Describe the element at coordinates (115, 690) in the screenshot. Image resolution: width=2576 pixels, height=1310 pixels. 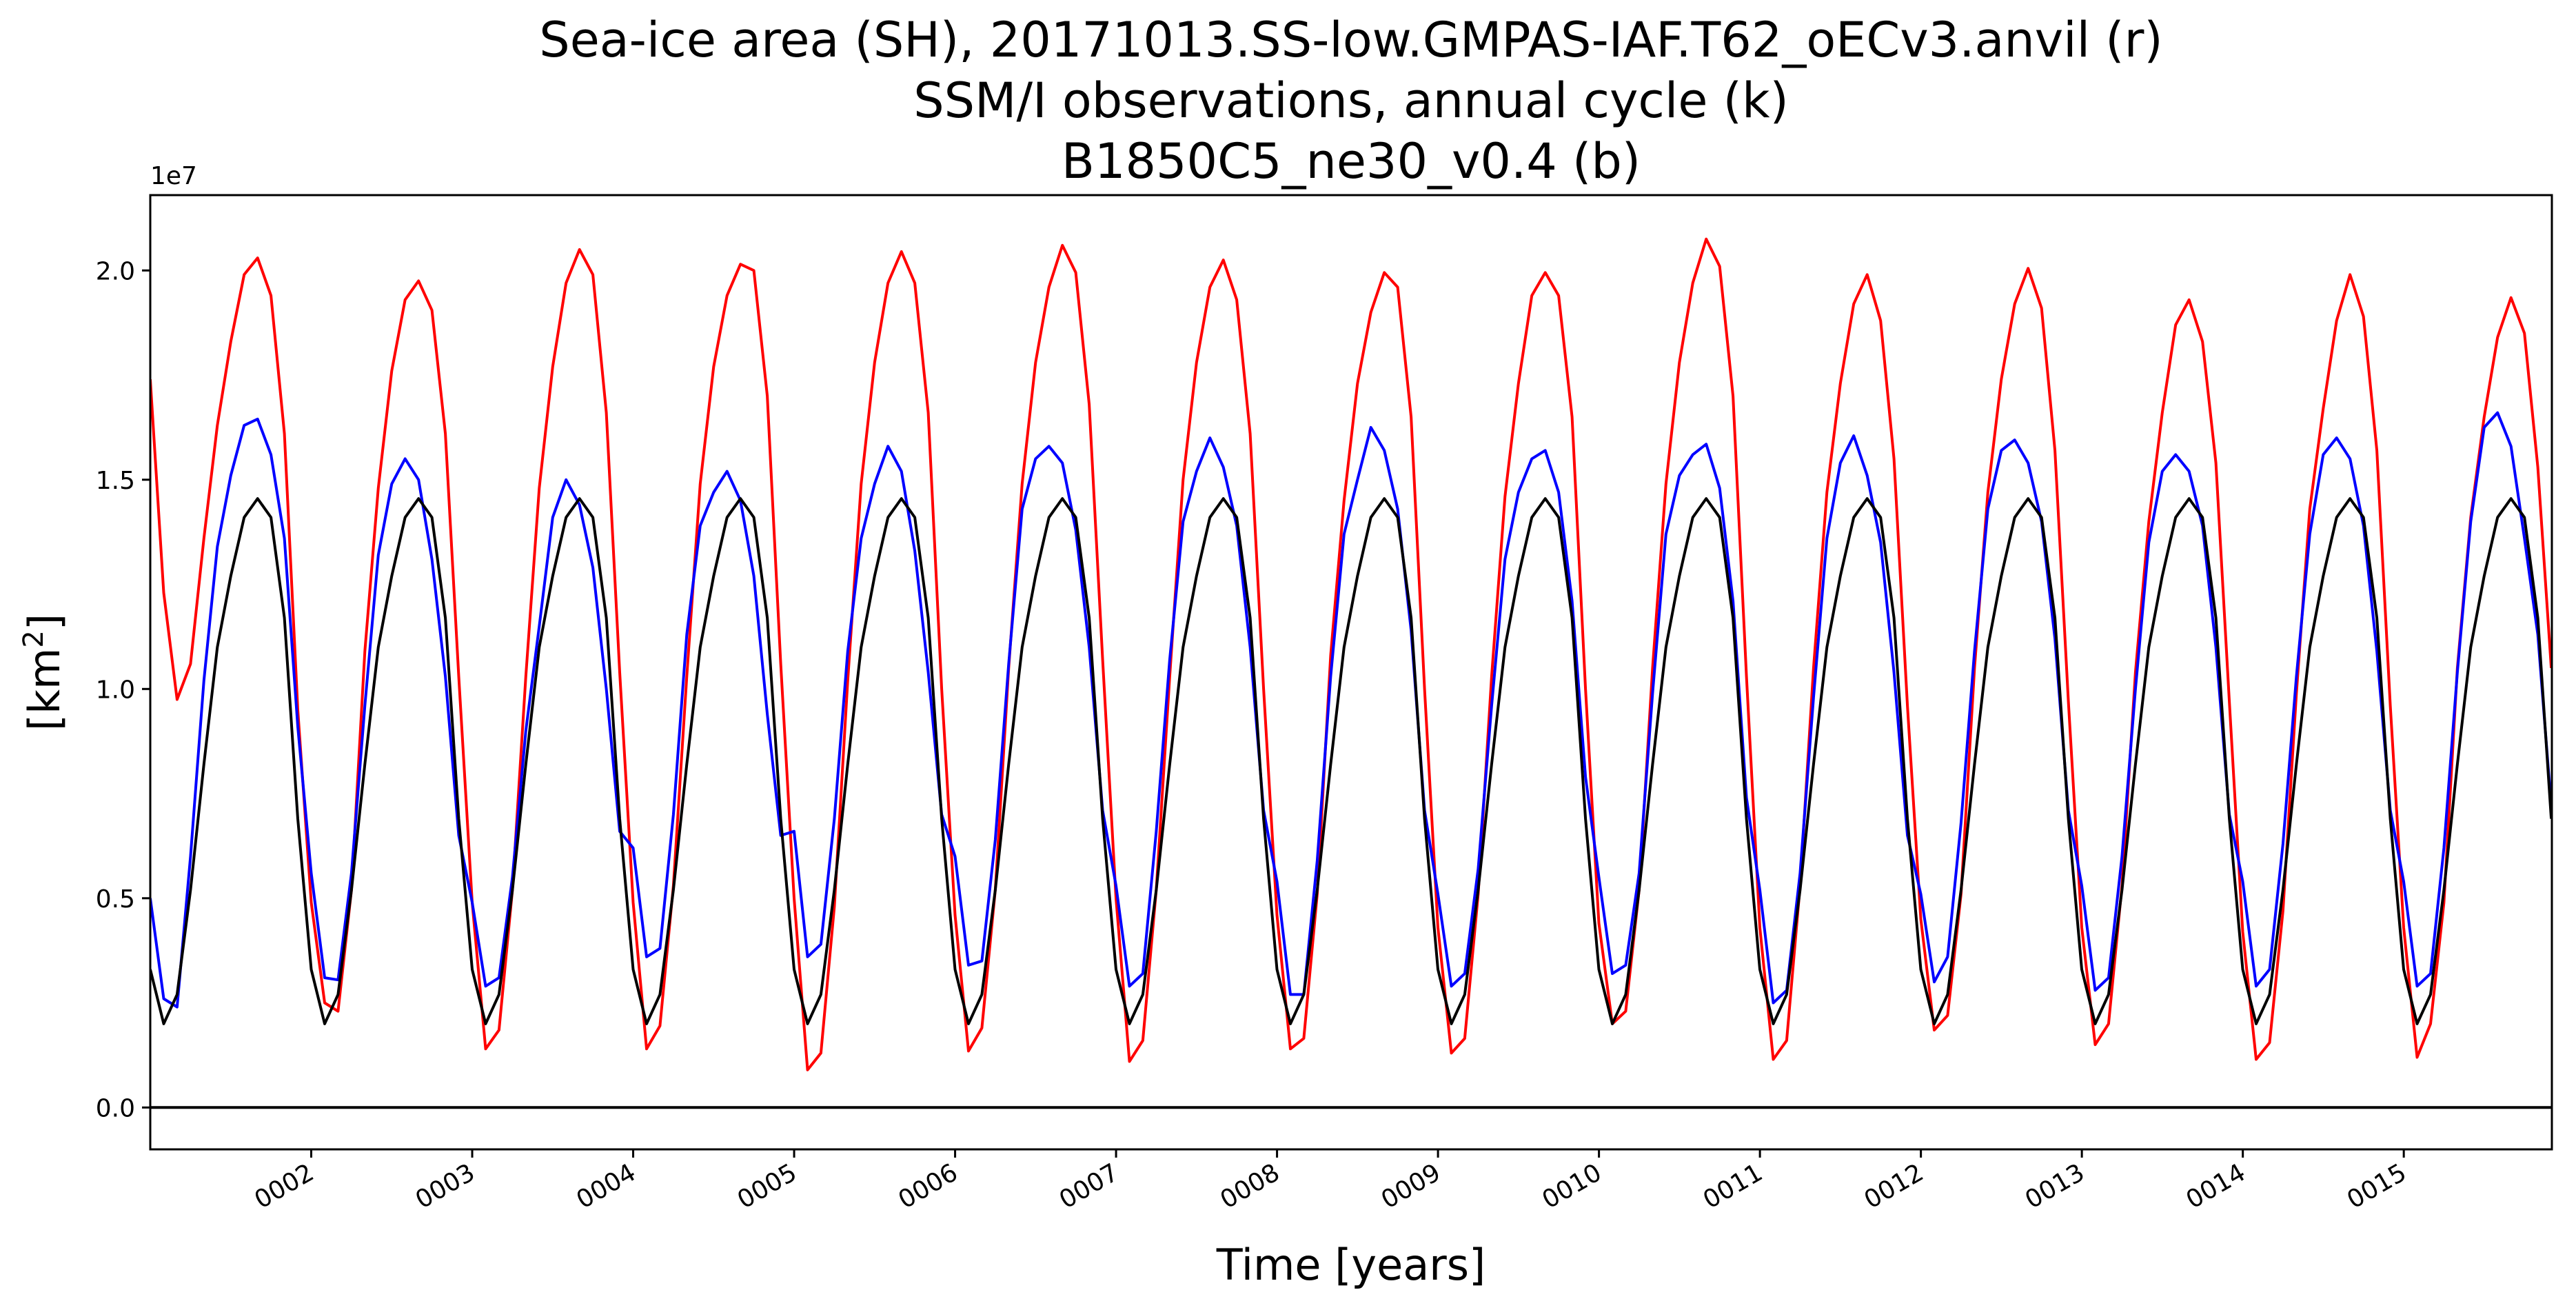
I see `y-tick-label: 1.0` at that location.